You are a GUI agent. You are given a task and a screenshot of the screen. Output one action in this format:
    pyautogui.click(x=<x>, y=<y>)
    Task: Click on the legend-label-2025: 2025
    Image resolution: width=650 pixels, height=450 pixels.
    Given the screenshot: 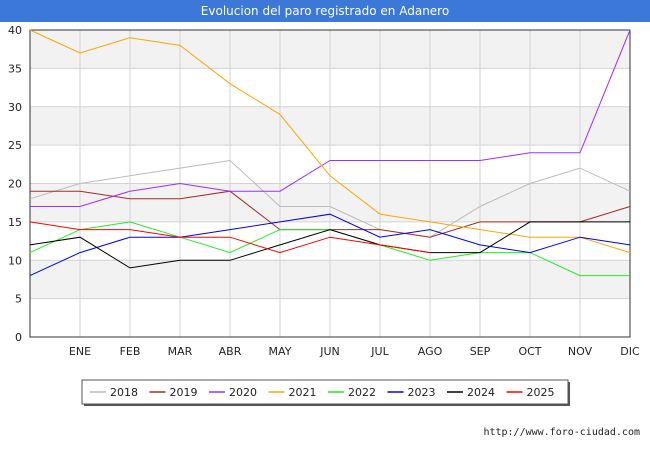 What is the action you would take?
    pyautogui.click(x=541, y=392)
    